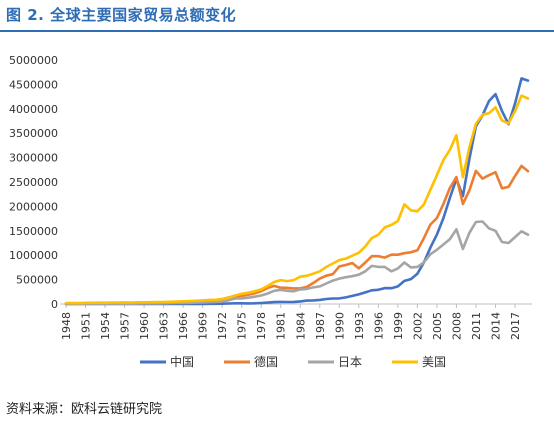 This screenshot has width=554, height=423. I want to click on x-tick-label: 1975, so click(242, 326).